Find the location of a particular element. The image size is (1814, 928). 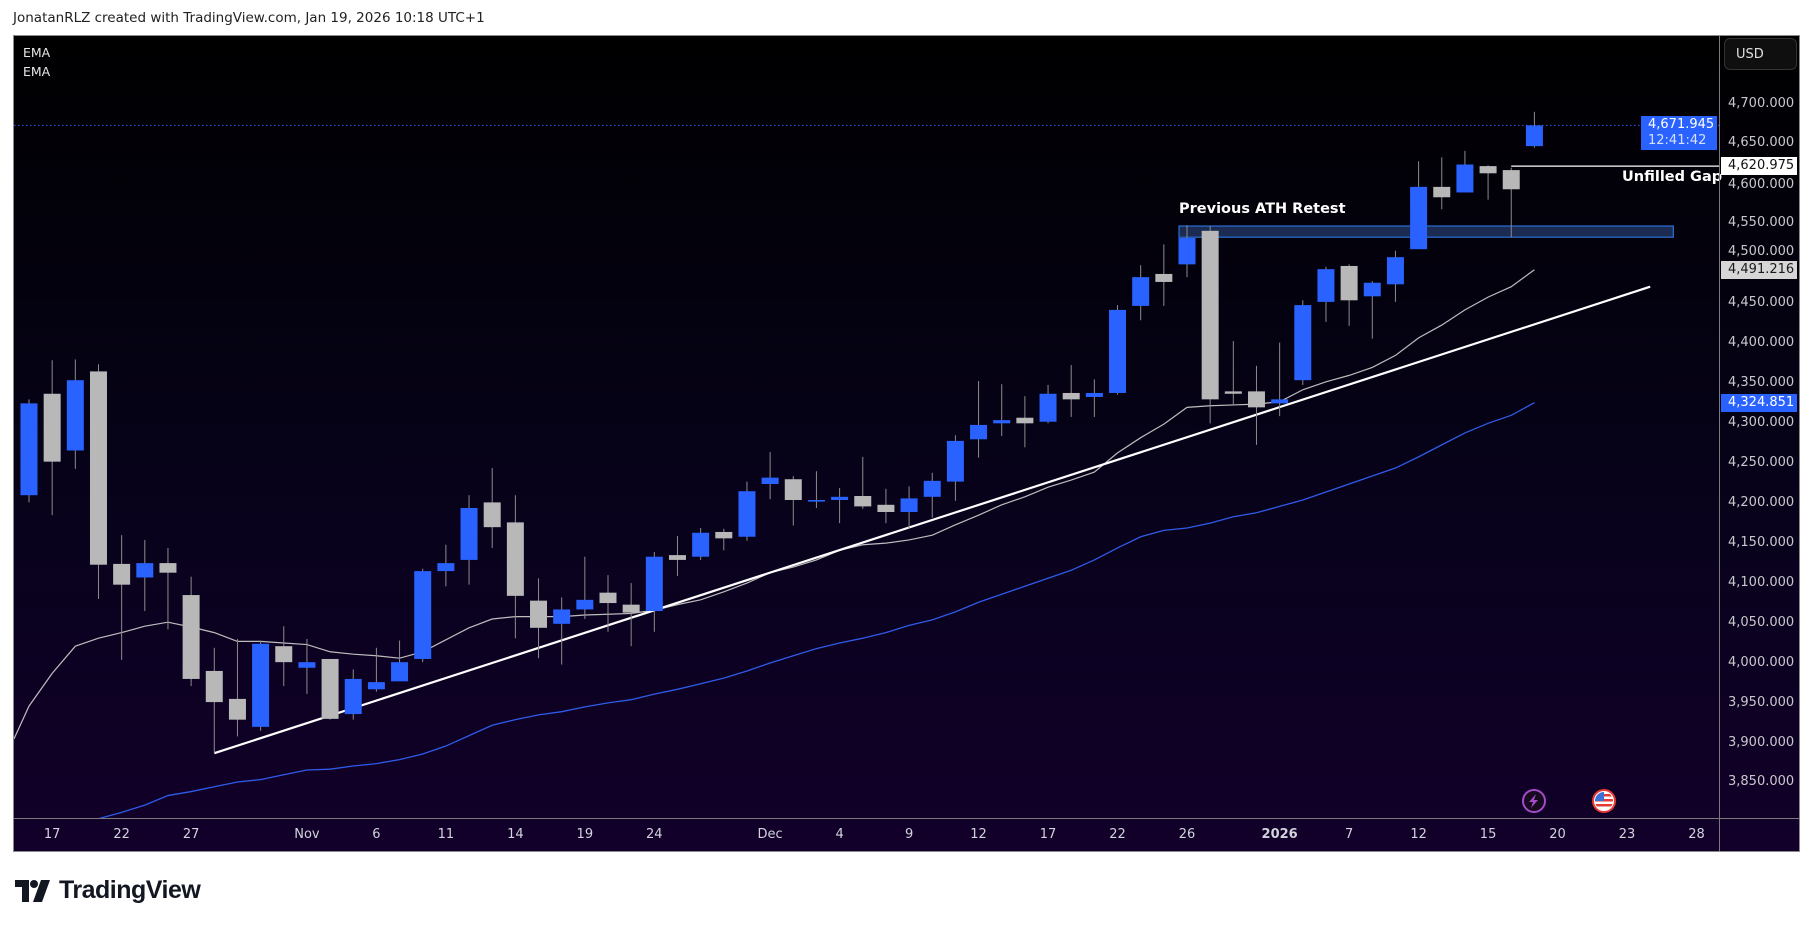

time-tick-label: 20 is located at coordinates (1557, 834).